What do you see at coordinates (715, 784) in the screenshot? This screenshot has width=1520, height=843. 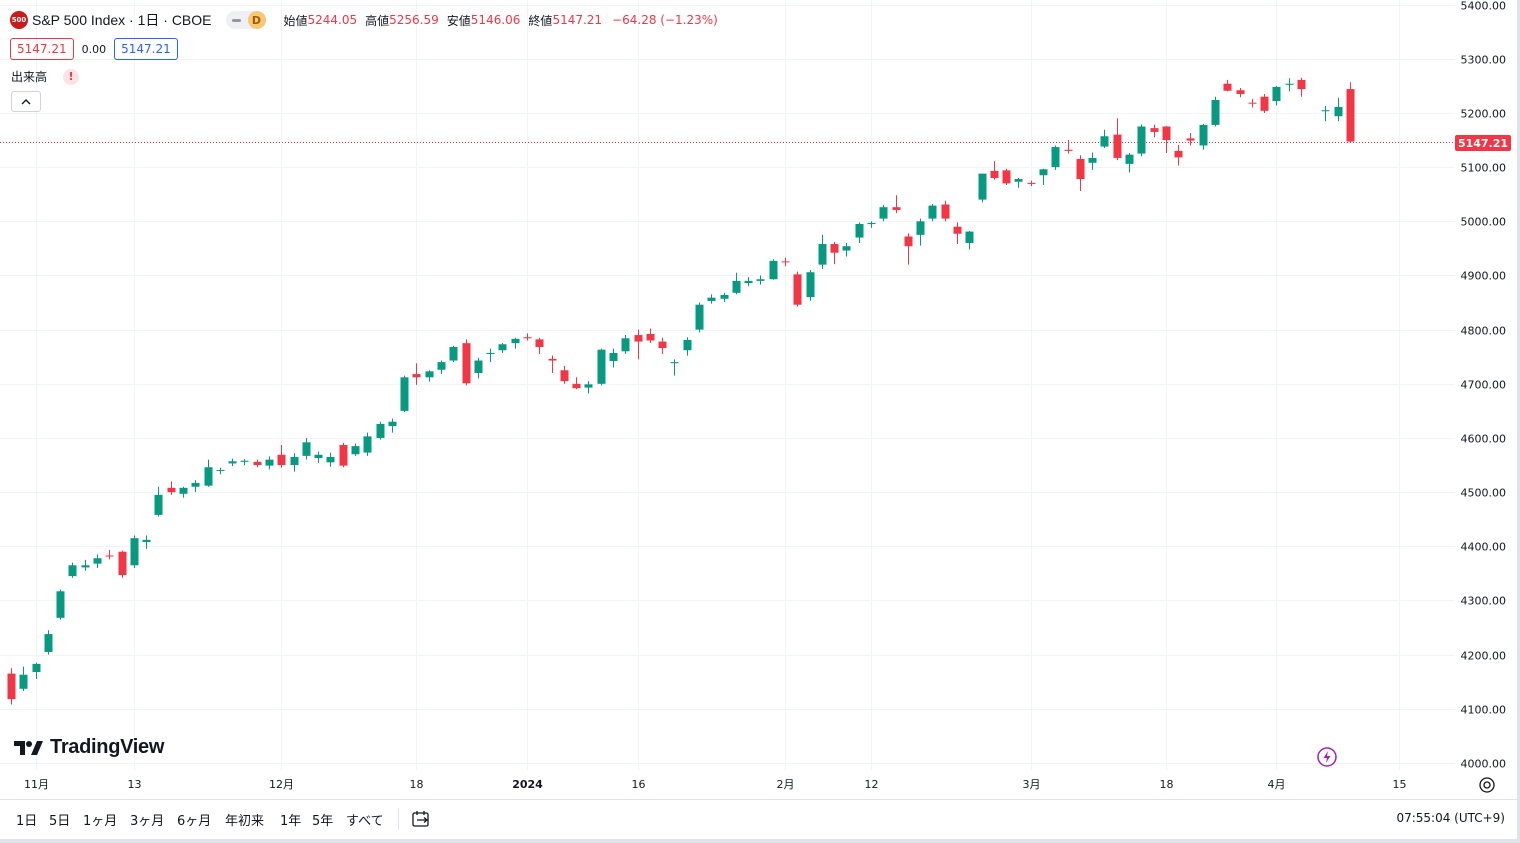 I see `time-axis: 11月 13 12月 18 2024 16 2月 12 3月 18 4月 15` at bounding box center [715, 784].